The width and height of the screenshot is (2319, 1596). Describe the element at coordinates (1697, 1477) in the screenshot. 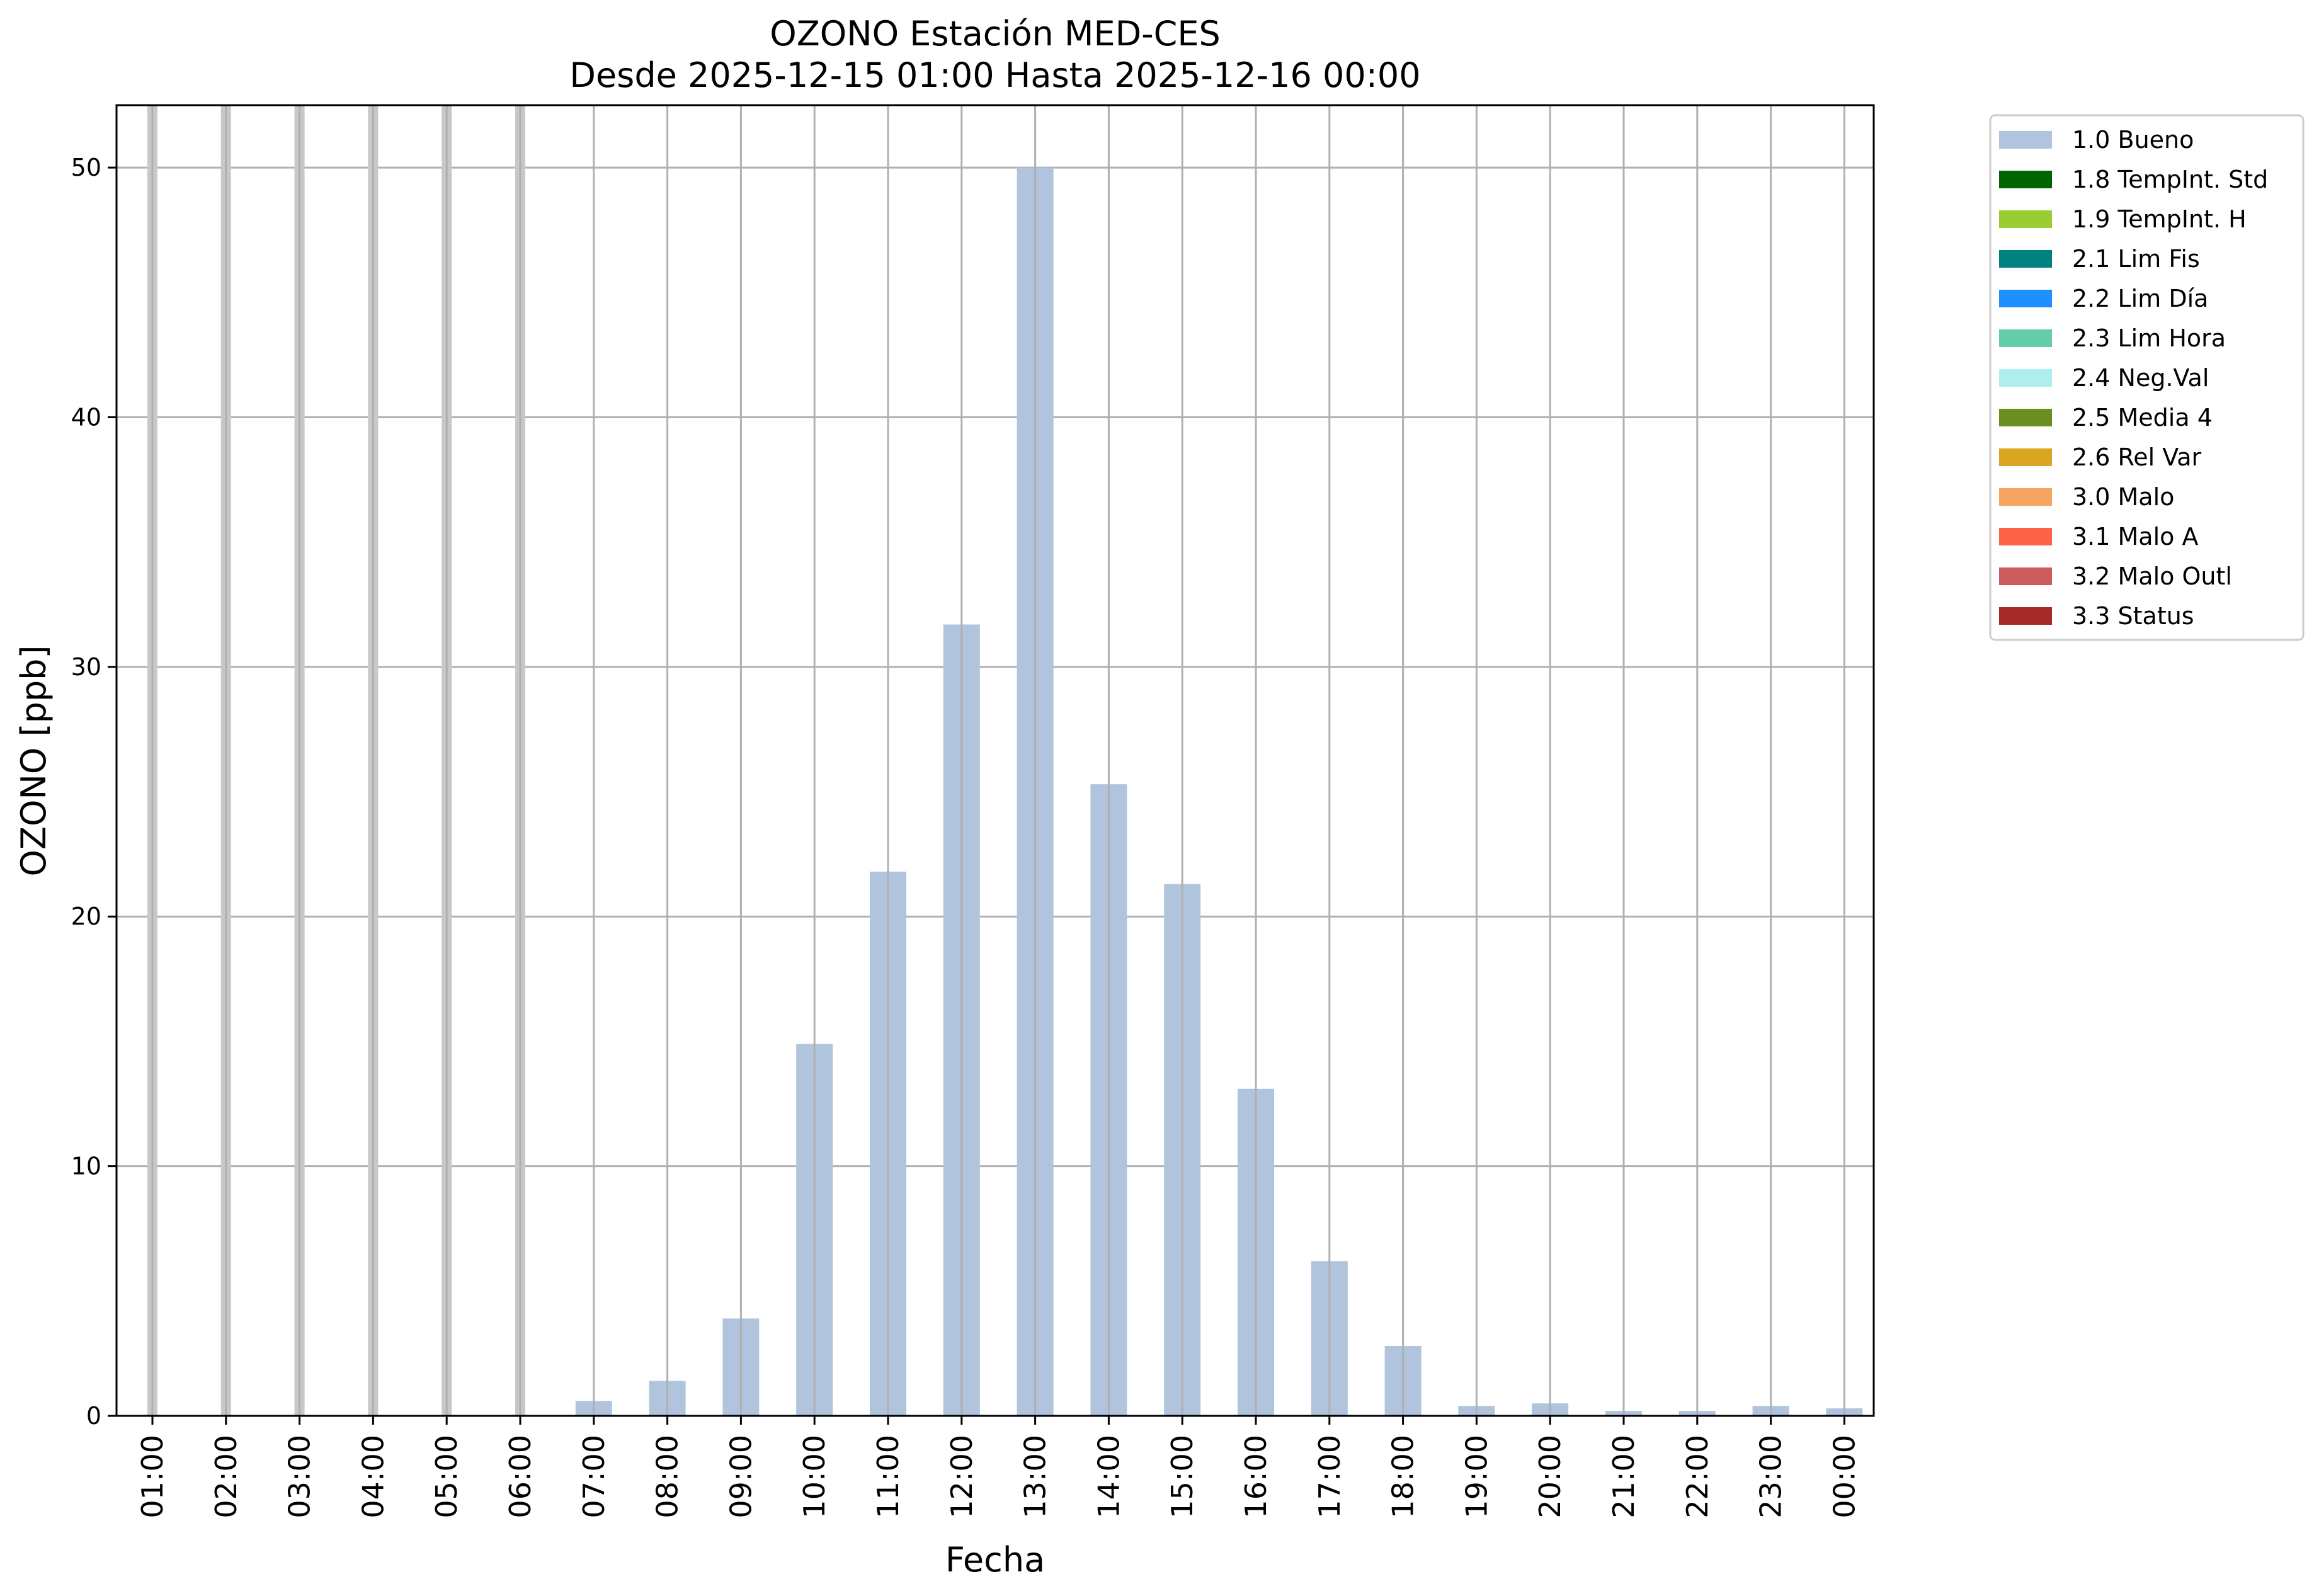

I see `x-tick-label: 22:00` at that location.